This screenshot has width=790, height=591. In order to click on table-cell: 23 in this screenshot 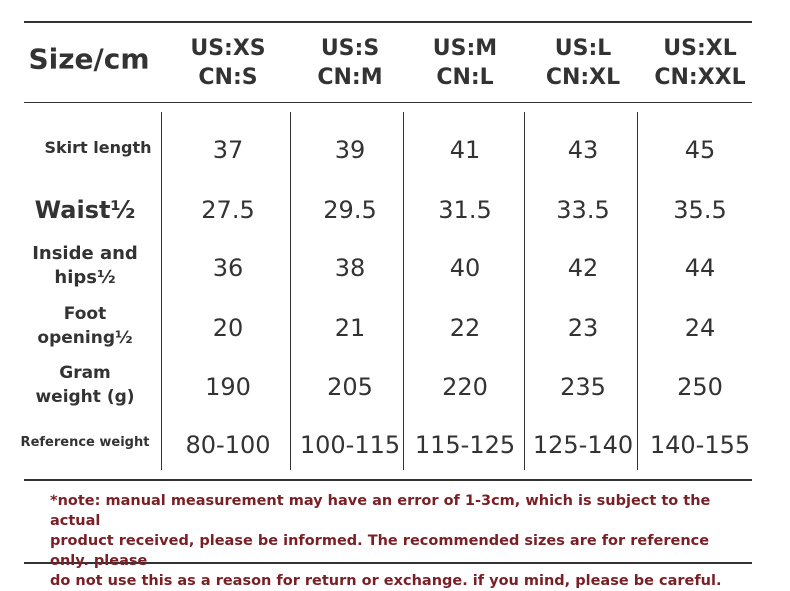, I will do `click(583, 328)`.